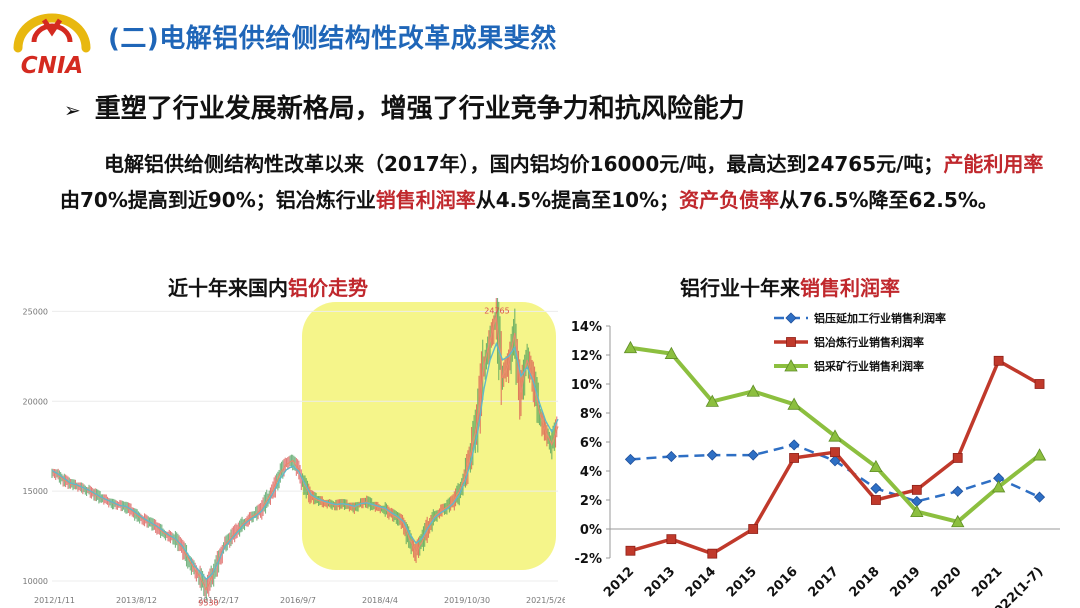  Describe the element at coordinates (586, 327) in the screenshot. I see `margin-y-tick-label: 14%` at that location.